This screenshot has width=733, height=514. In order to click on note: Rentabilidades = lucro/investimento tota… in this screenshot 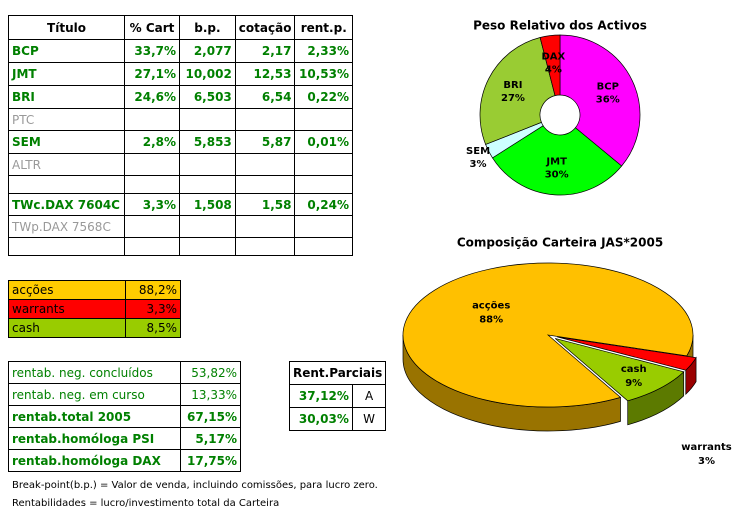, I will do `click(146, 503)`.